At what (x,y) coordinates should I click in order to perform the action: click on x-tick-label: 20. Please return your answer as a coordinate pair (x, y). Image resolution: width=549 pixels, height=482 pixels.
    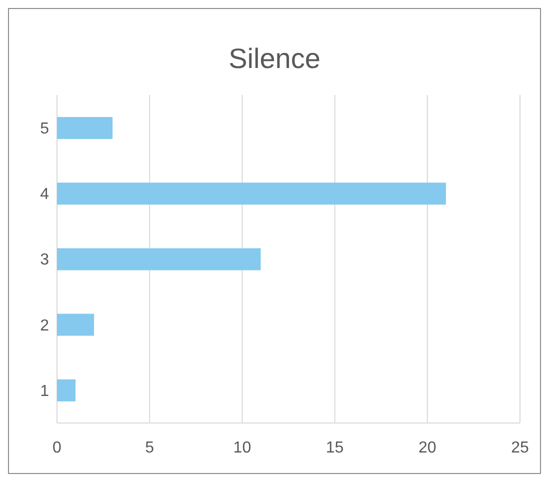
    Looking at the image, I should click on (427, 447).